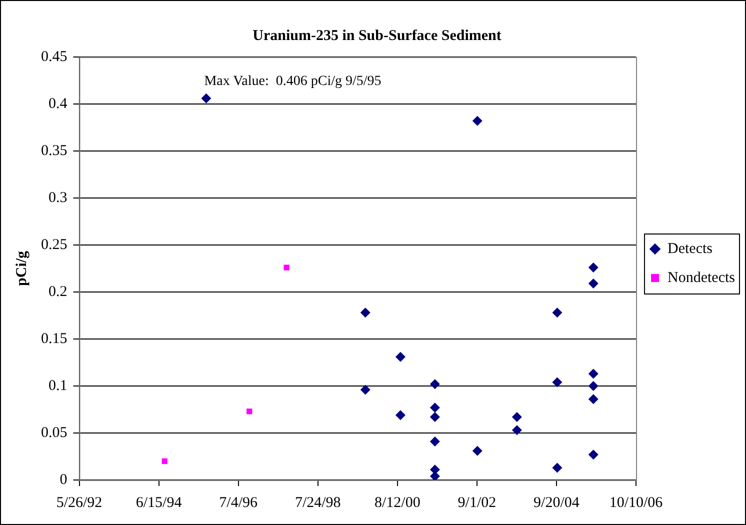  Describe the element at coordinates (293, 82) in the screenshot. I see `annotation: Max Value: 0.406 pCi/g 9/5/95` at that location.